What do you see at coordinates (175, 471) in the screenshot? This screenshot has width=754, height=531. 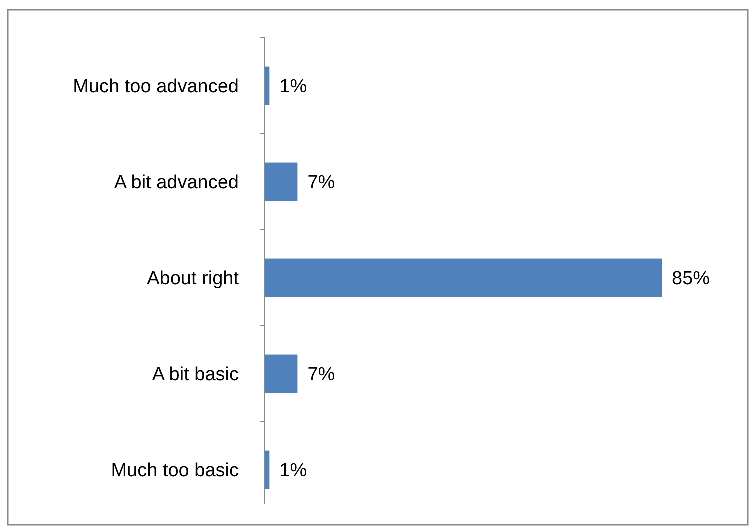 I see `y-tick-label: Much too basic` at bounding box center [175, 471].